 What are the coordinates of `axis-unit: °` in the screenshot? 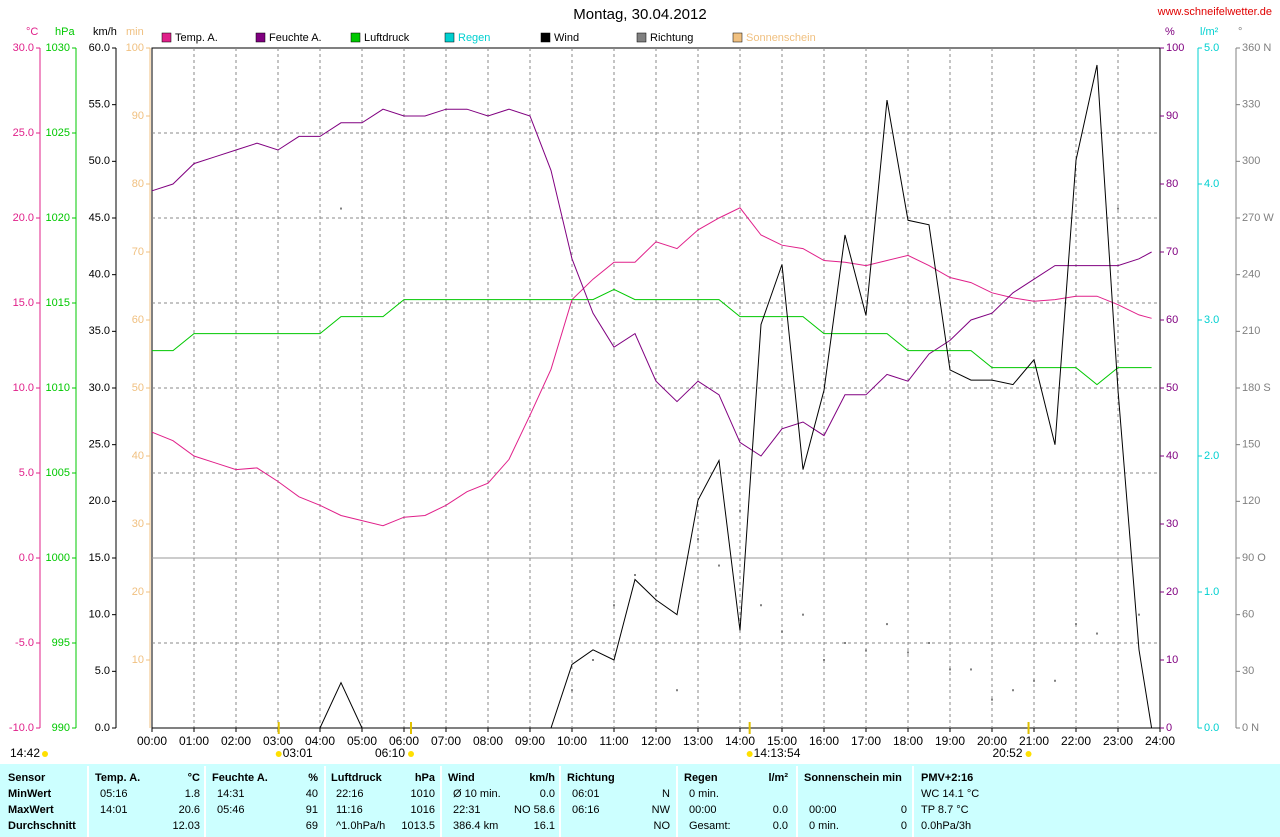 It's located at (1240, 32).